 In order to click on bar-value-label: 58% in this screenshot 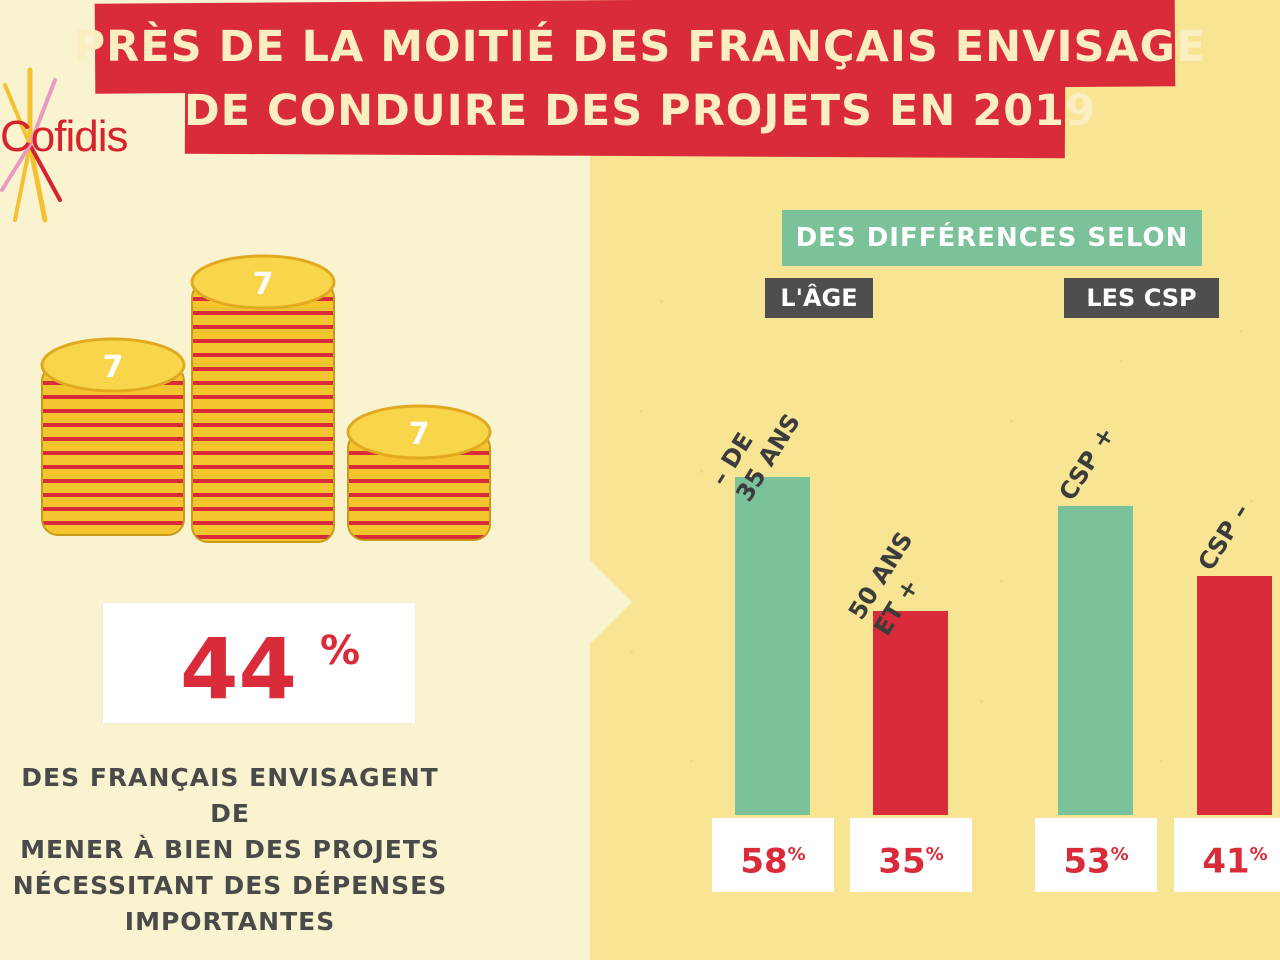, I will do `click(773, 858)`.